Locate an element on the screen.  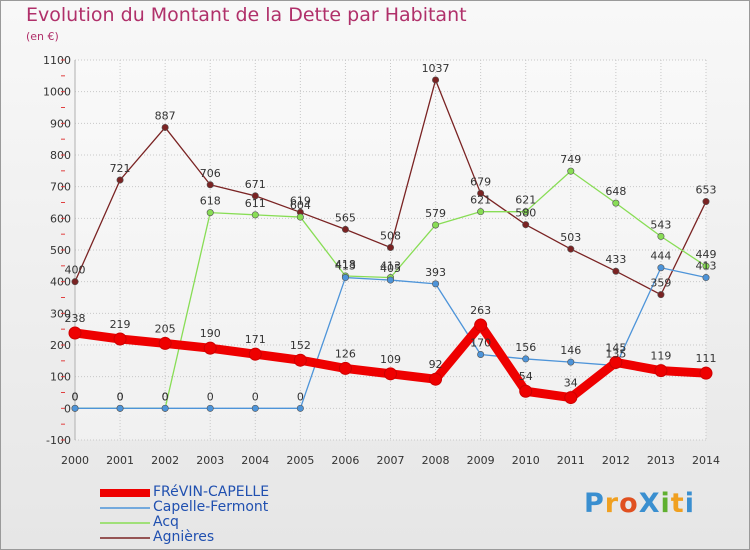
data-label: 111 is located at coordinates (706, 358).